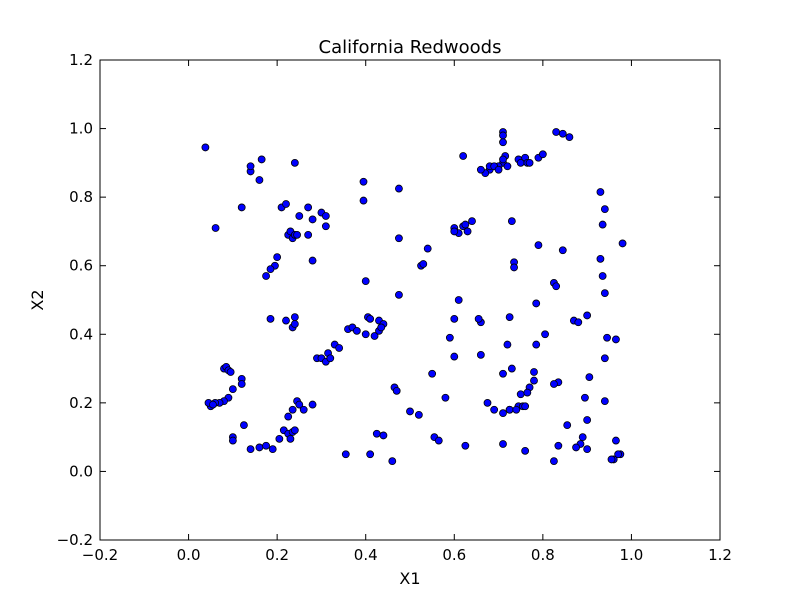  What do you see at coordinates (409, 578) in the screenshot?
I see `x-axis-label: X1` at bounding box center [409, 578].